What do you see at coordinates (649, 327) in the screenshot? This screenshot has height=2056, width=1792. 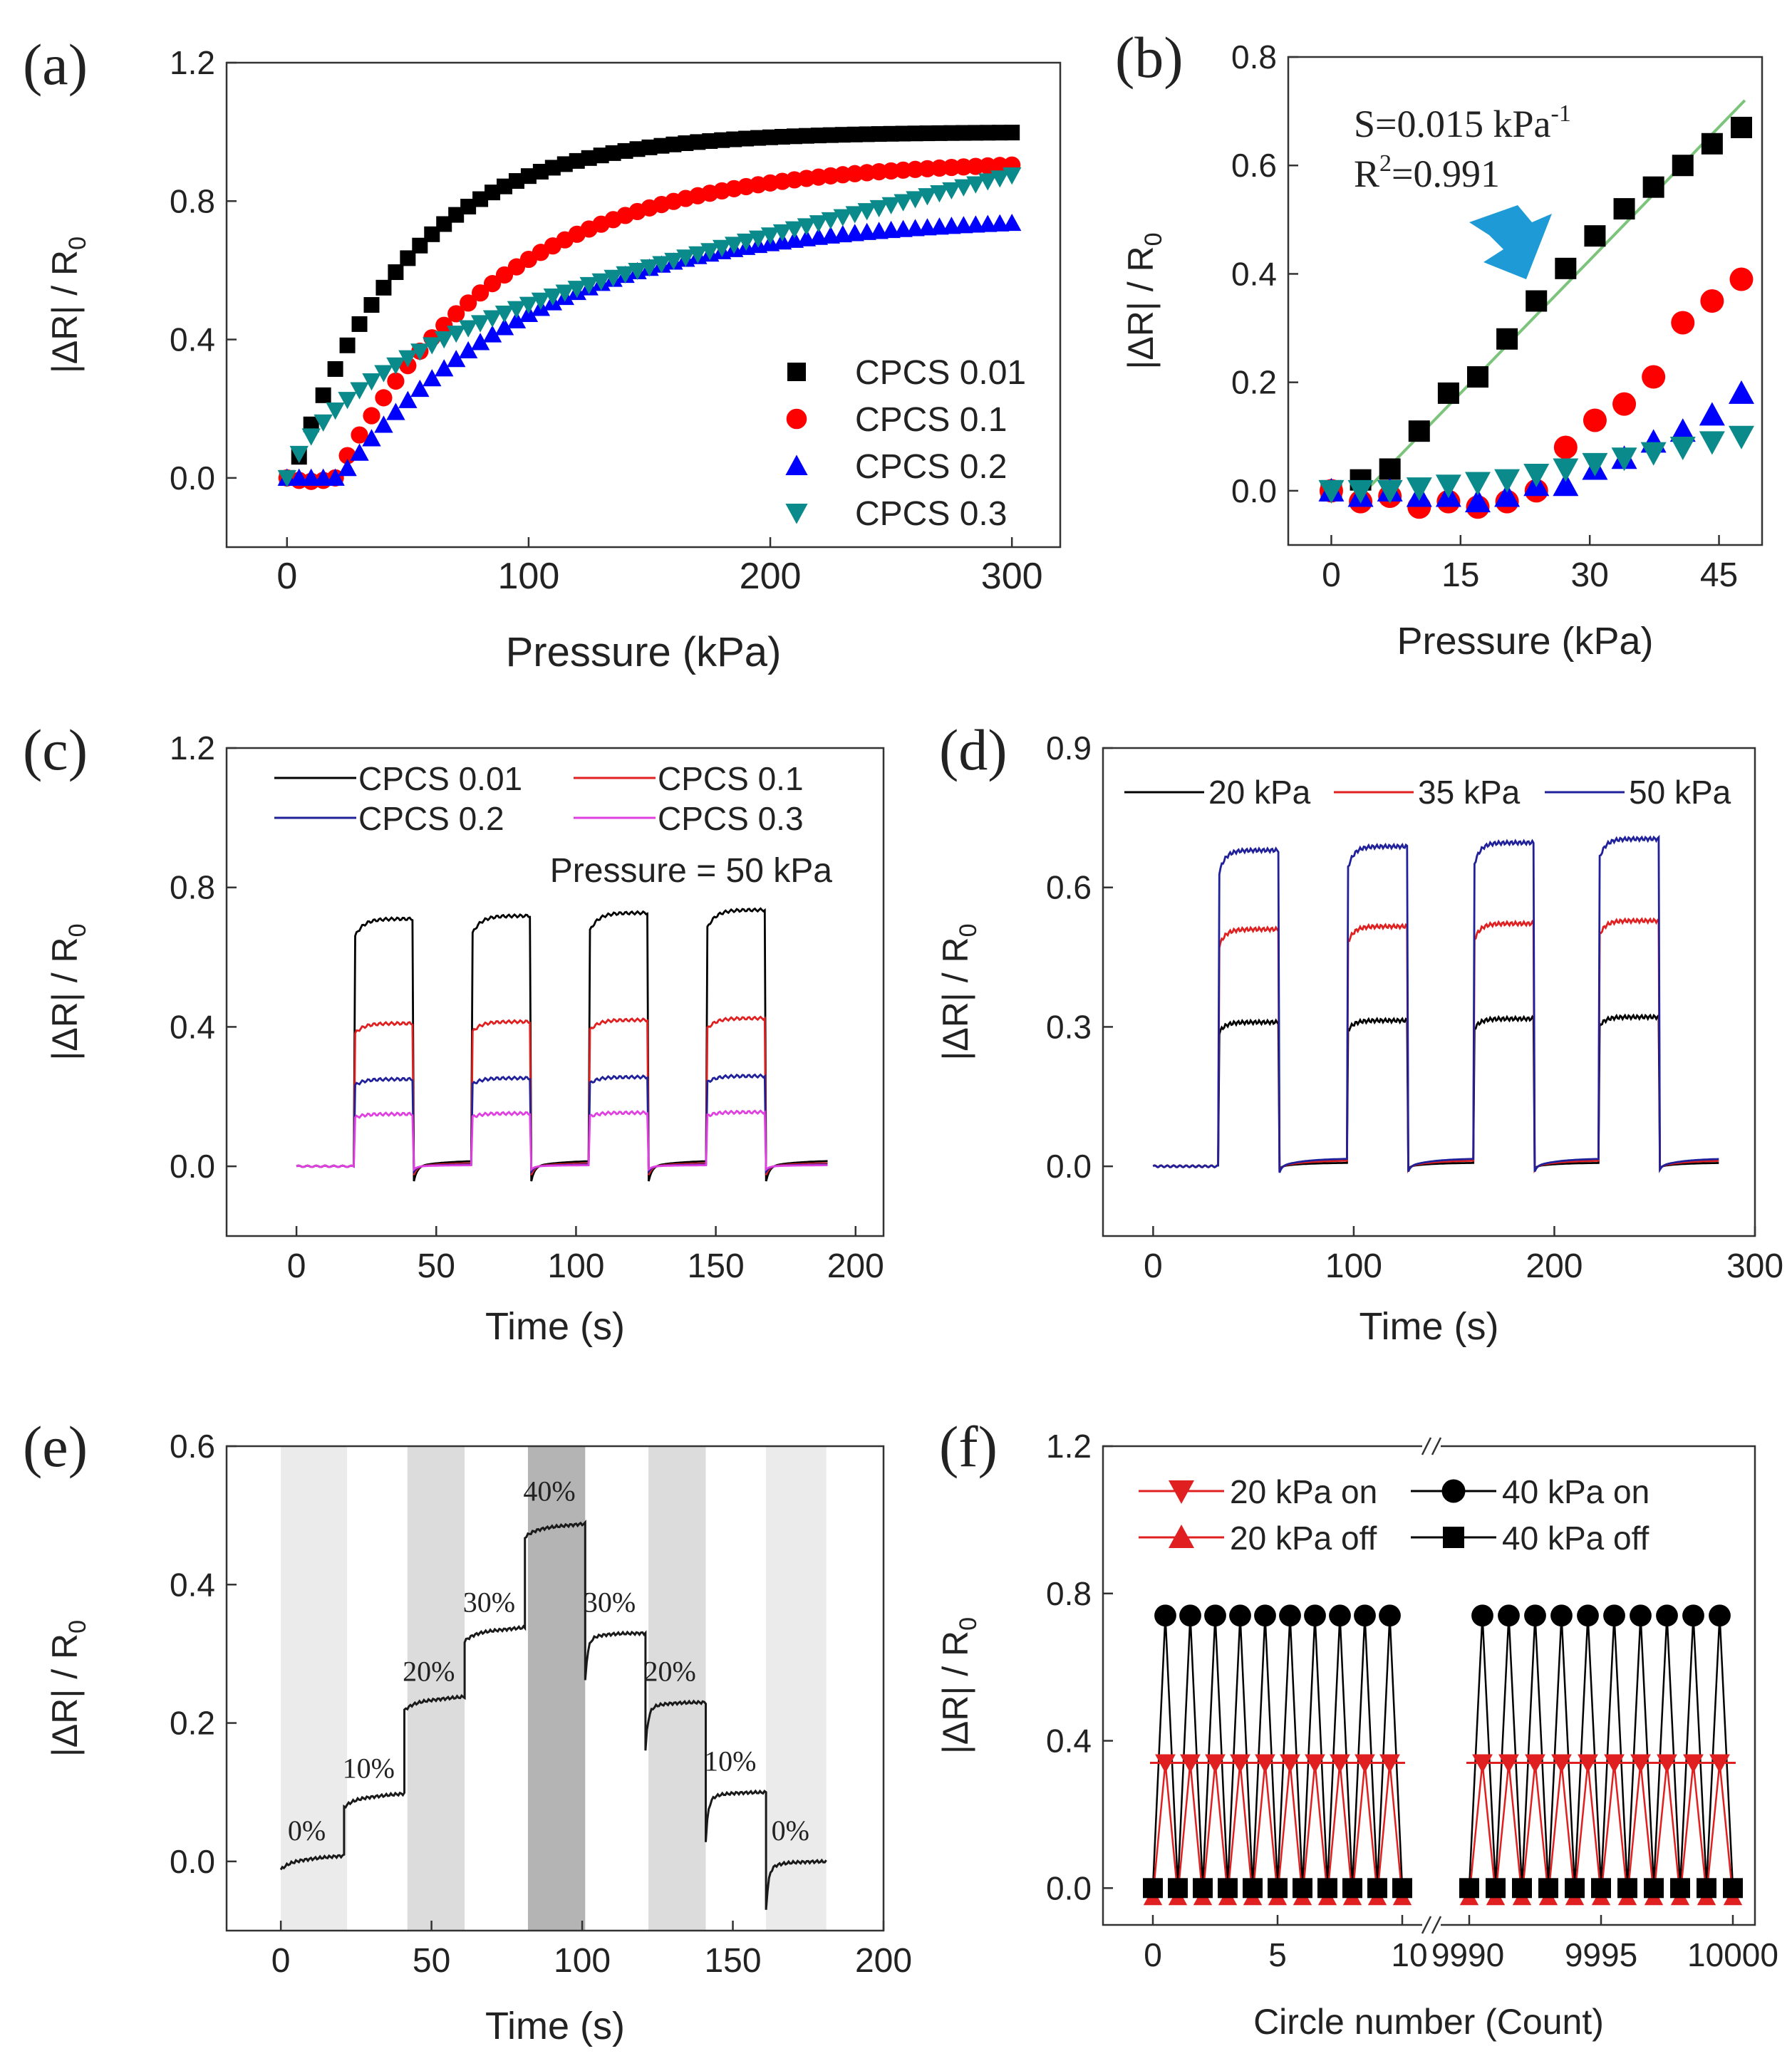 I see `series-cpcs-0.3` at bounding box center [649, 327].